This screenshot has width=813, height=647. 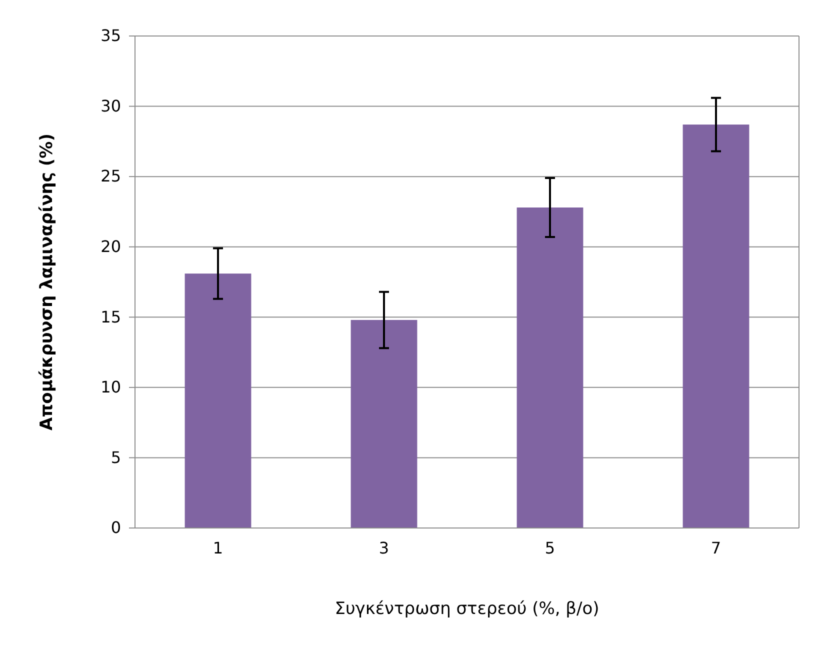 I want to click on x-tick-label: 5, so click(x=550, y=548).